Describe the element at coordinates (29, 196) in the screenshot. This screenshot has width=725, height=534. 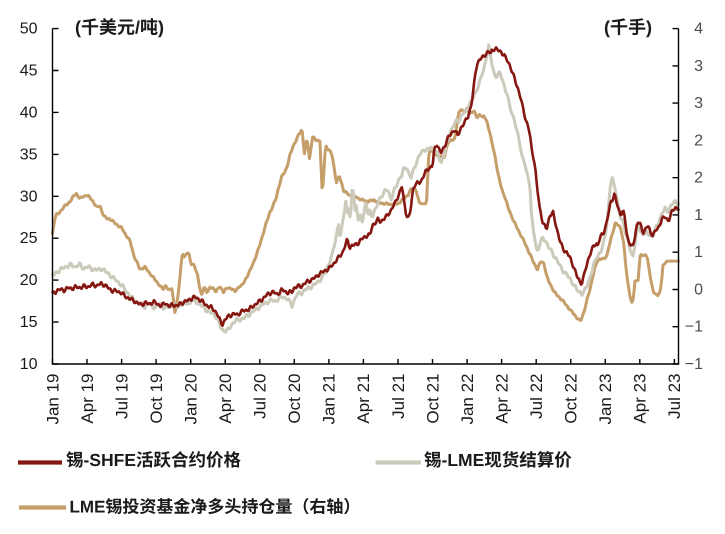
I see `svg-text: 30` at that location.